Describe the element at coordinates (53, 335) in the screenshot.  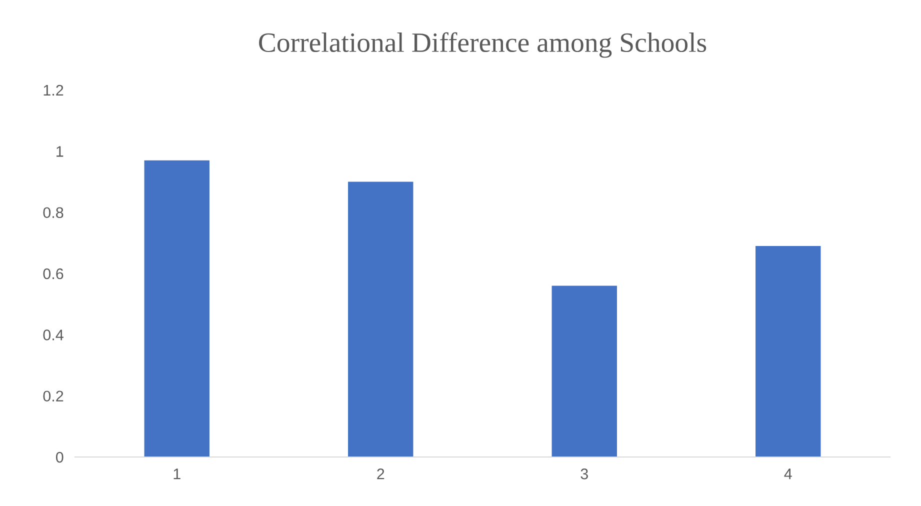
I see `y-tick-label: 0.4` at that location.